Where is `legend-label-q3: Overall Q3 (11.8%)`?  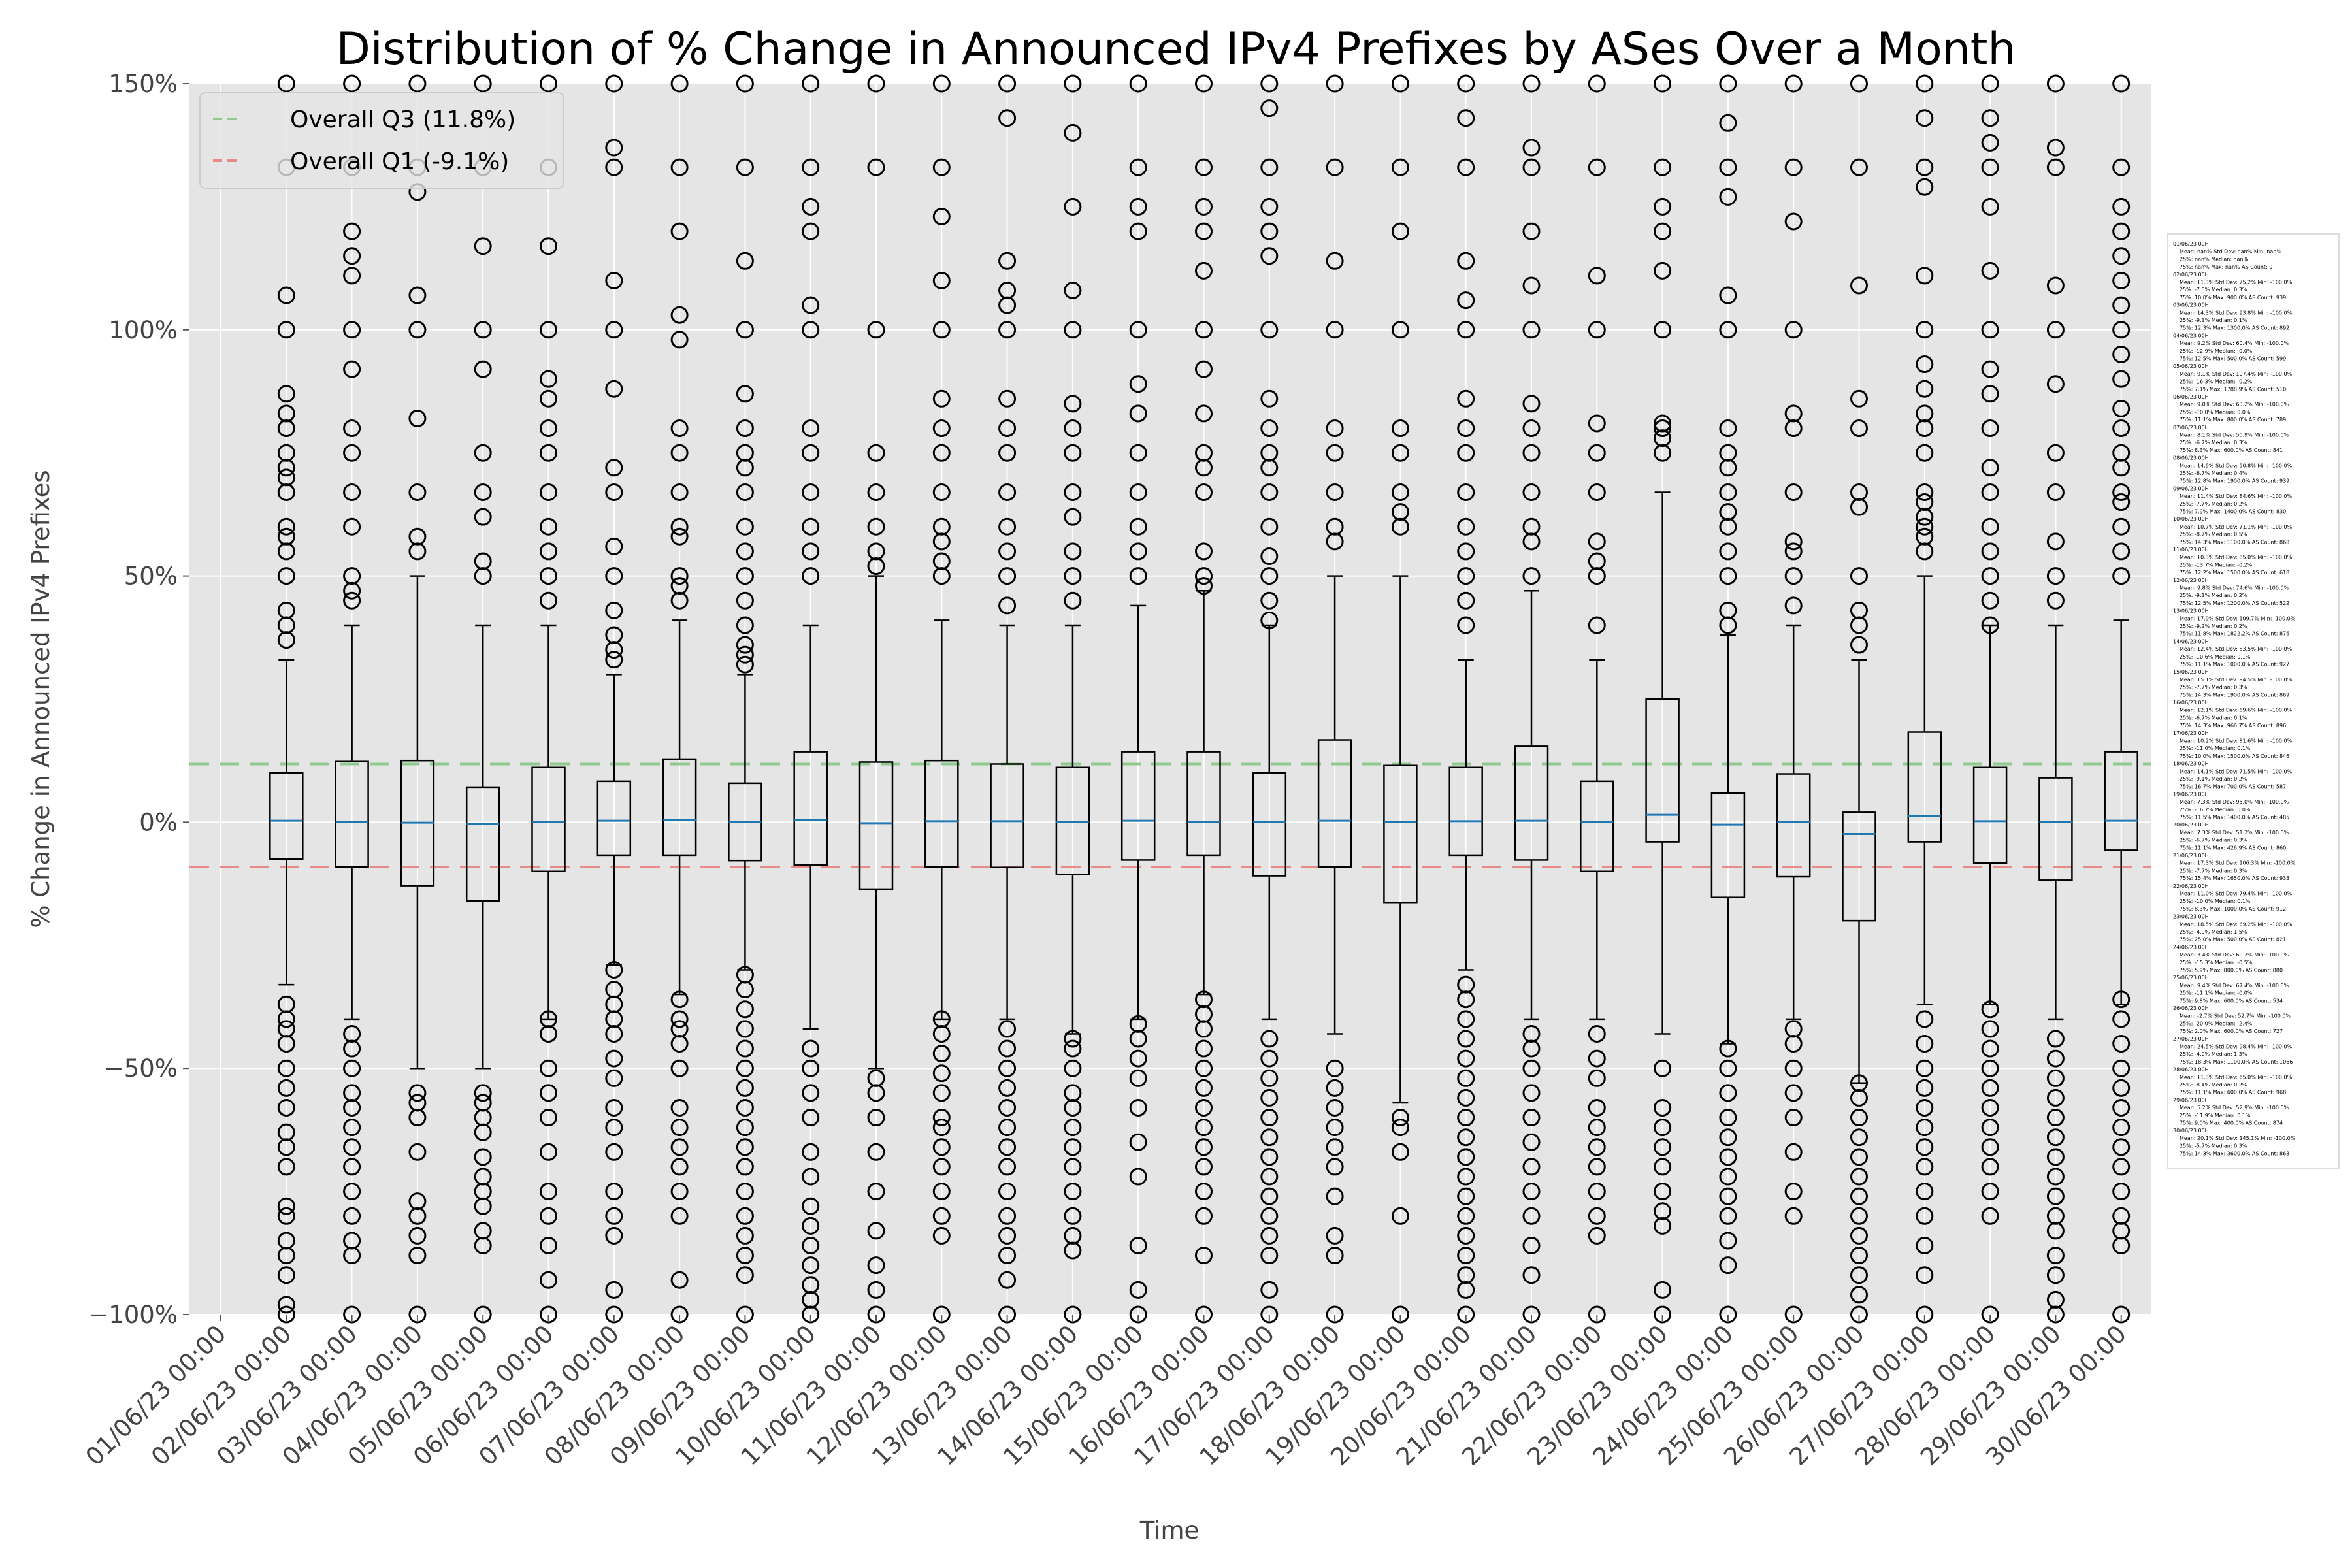 legend-label-q3: Overall Q3 (11.8%) is located at coordinates (402, 119).